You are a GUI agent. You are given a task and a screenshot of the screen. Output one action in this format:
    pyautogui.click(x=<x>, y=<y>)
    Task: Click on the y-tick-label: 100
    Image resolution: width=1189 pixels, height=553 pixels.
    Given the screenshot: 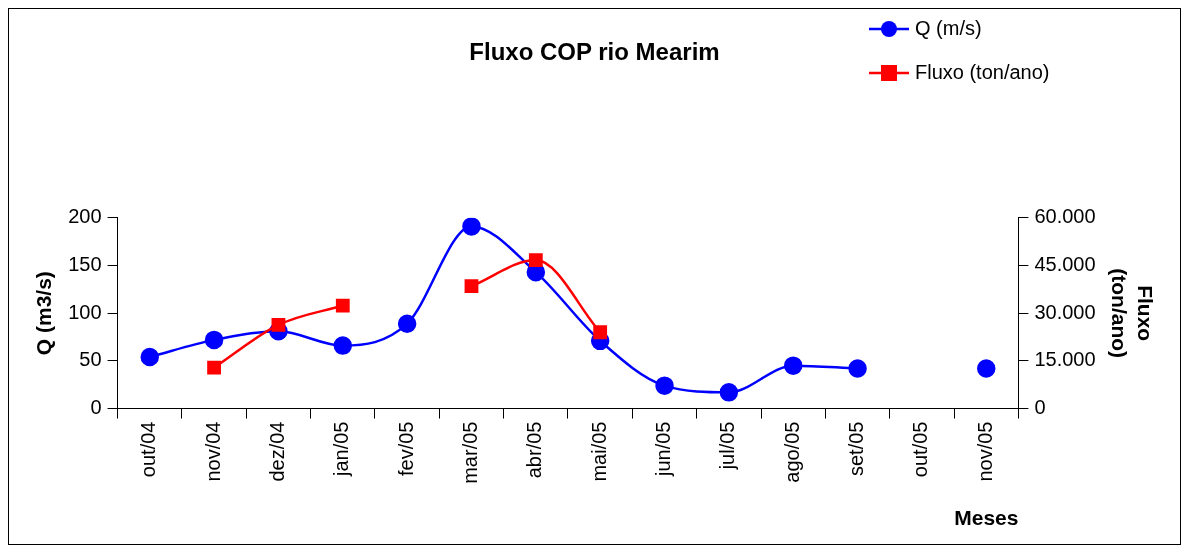 What is the action you would take?
    pyautogui.click(x=85, y=311)
    